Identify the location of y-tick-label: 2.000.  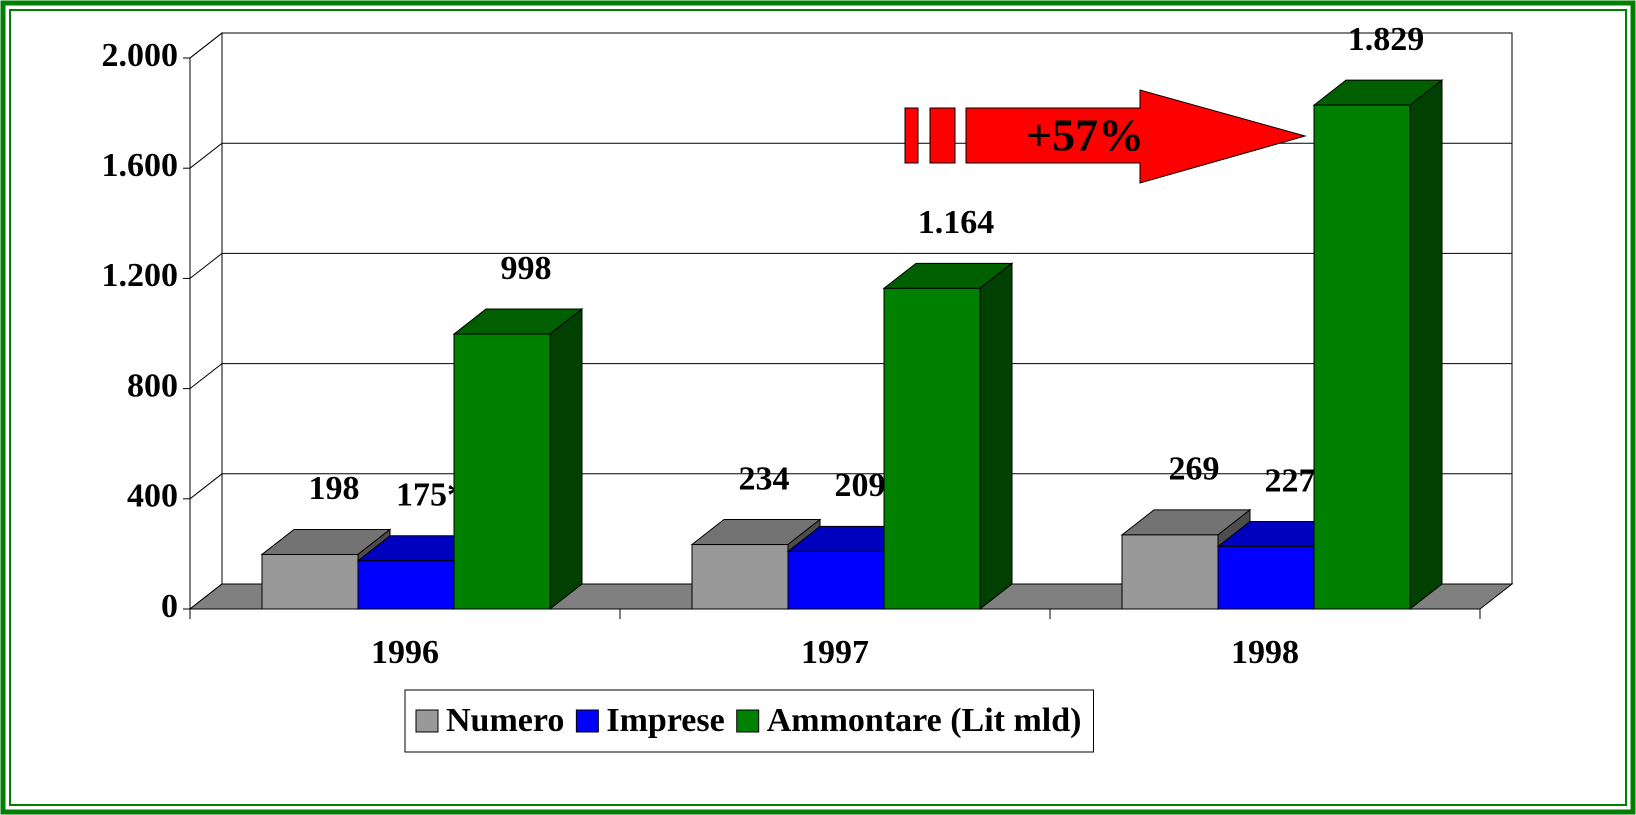
(140, 55).